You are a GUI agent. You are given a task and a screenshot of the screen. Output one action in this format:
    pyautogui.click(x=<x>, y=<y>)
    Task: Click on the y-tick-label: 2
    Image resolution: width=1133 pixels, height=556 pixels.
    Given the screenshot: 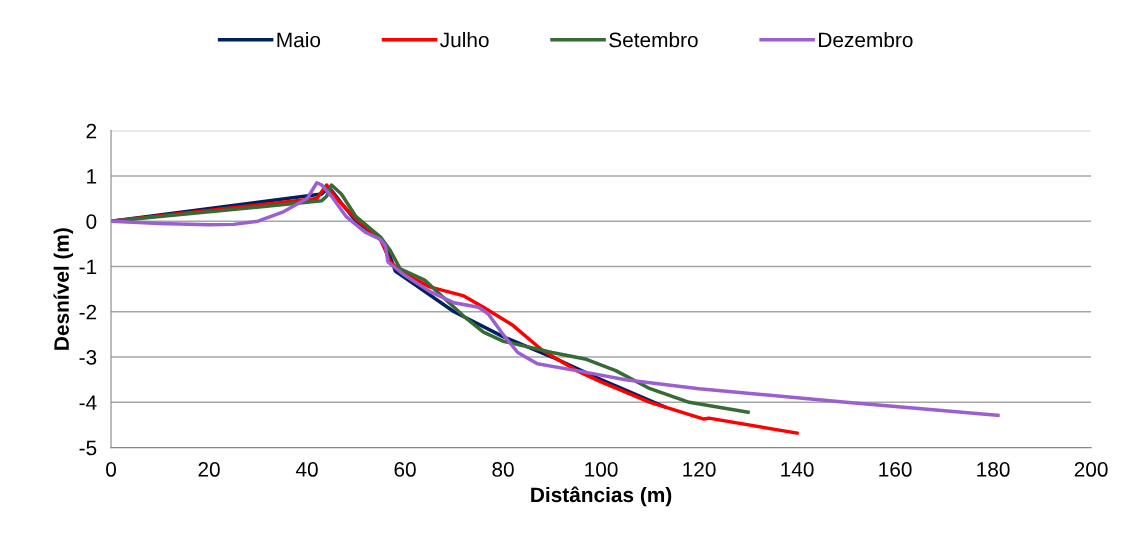 What is the action you would take?
    pyautogui.click(x=91, y=131)
    